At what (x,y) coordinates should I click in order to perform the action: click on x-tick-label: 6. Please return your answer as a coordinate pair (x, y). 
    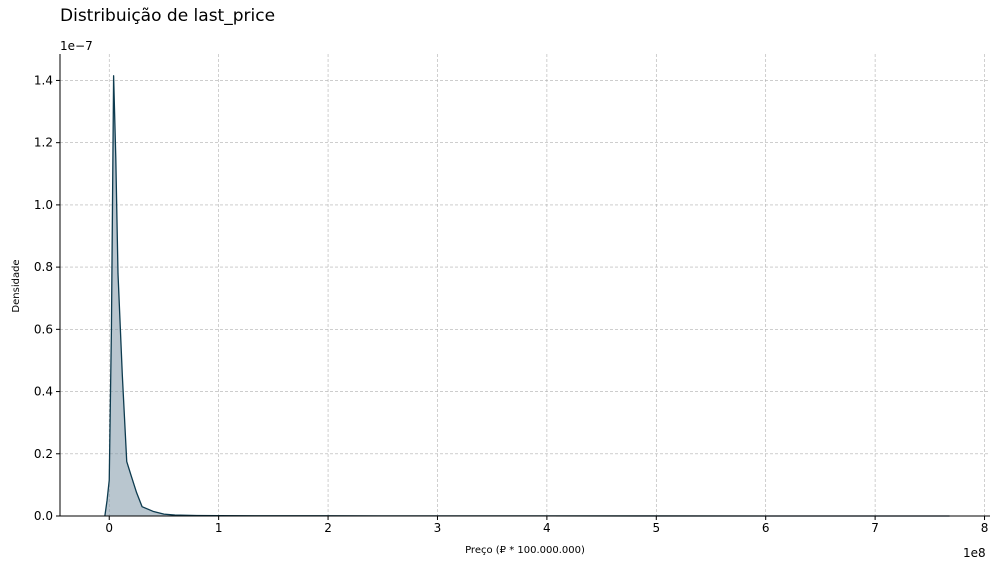
    Looking at the image, I should click on (766, 528).